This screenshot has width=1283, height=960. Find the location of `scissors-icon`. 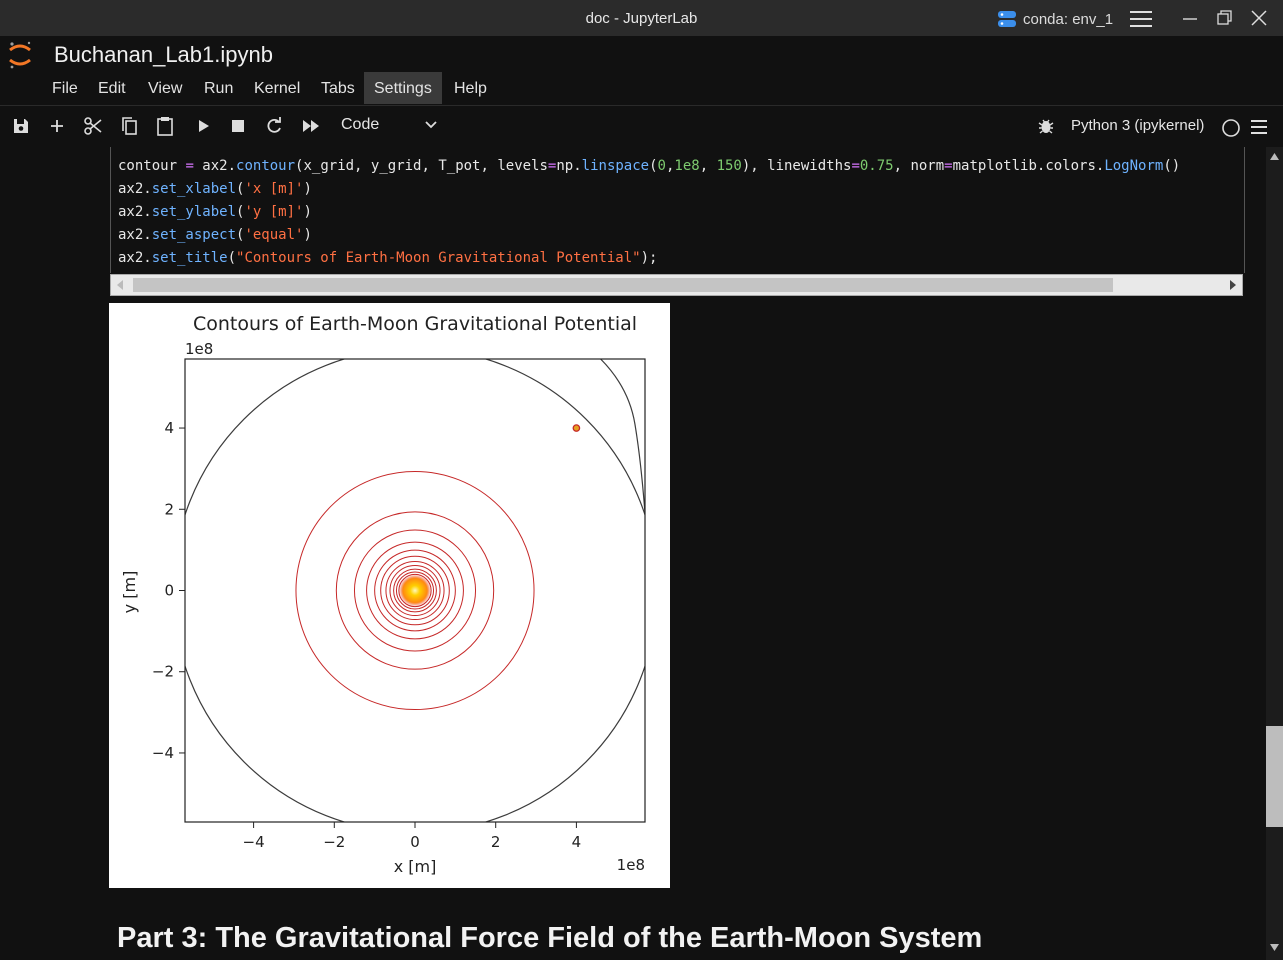

scissors-icon is located at coordinates (93, 126).